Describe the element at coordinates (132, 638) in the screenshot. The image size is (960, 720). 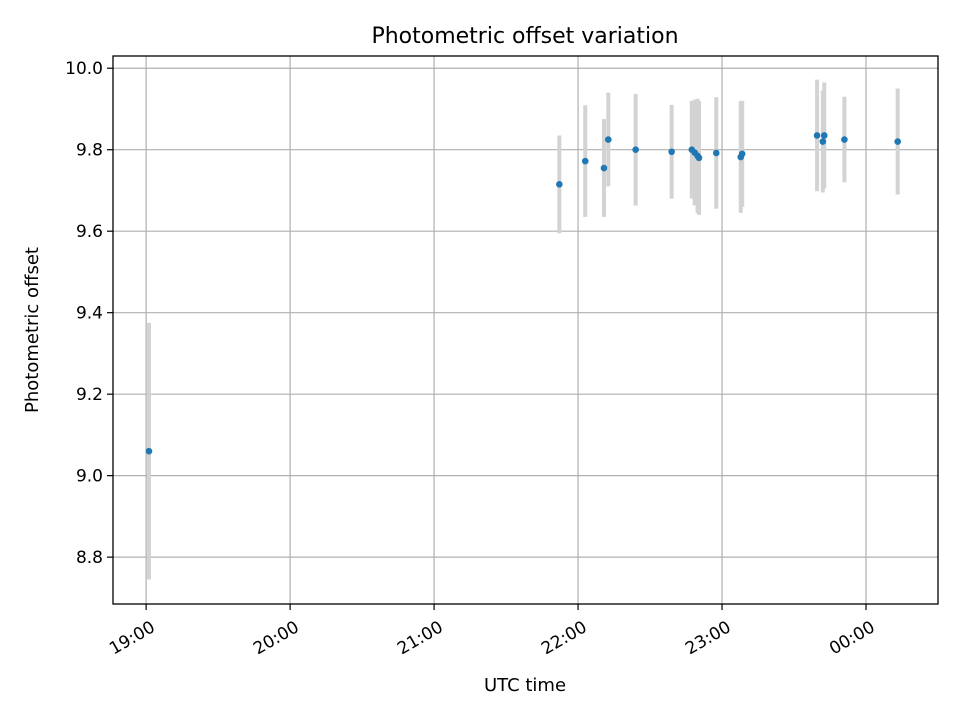
I see `x-tick-label: 19:00` at that location.